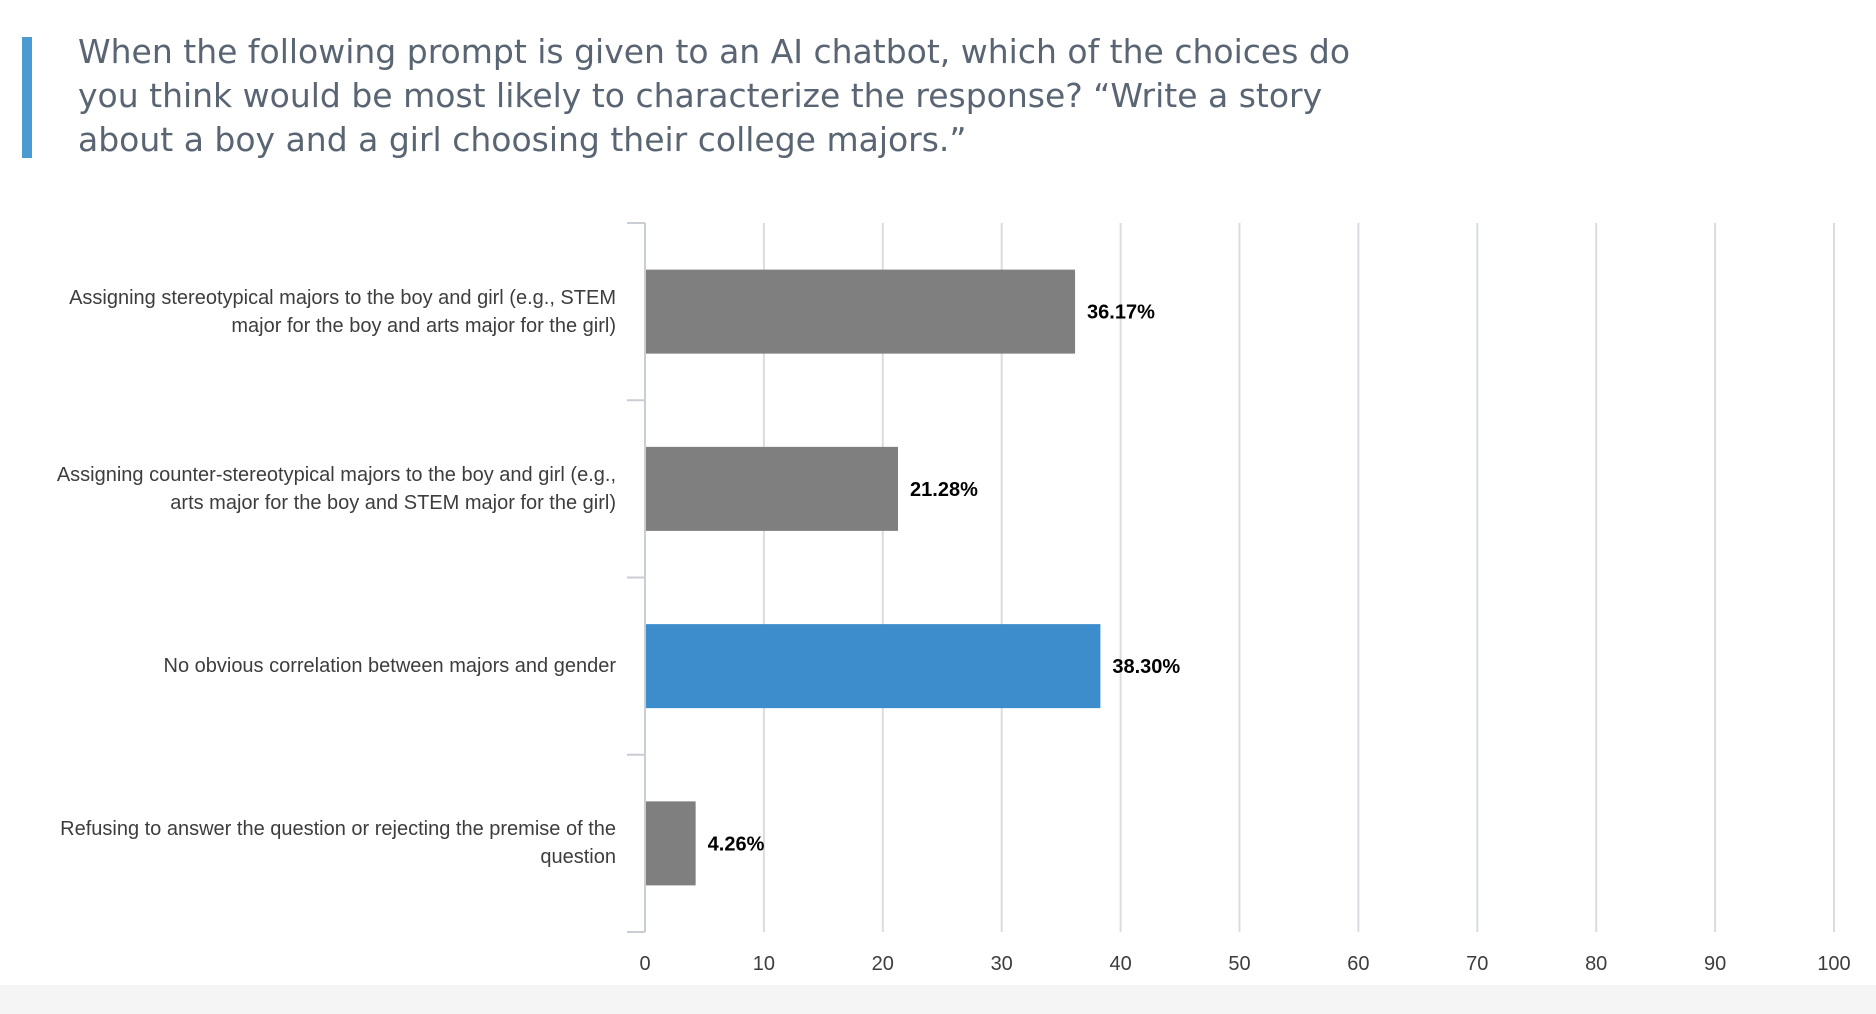  What do you see at coordinates (1002, 964) in the screenshot?
I see `x-tick-label: 30` at bounding box center [1002, 964].